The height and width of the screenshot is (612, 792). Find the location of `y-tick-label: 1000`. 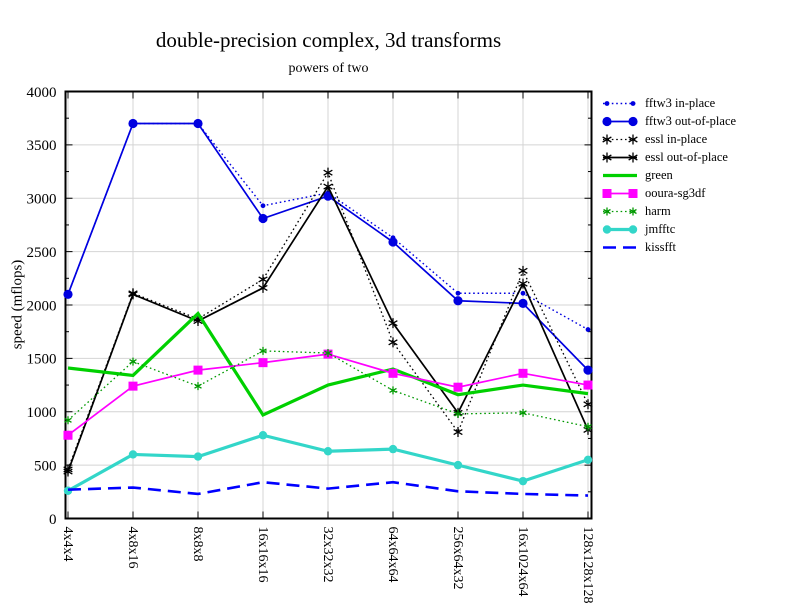

y-tick-label: 1000 is located at coordinates (42, 413).